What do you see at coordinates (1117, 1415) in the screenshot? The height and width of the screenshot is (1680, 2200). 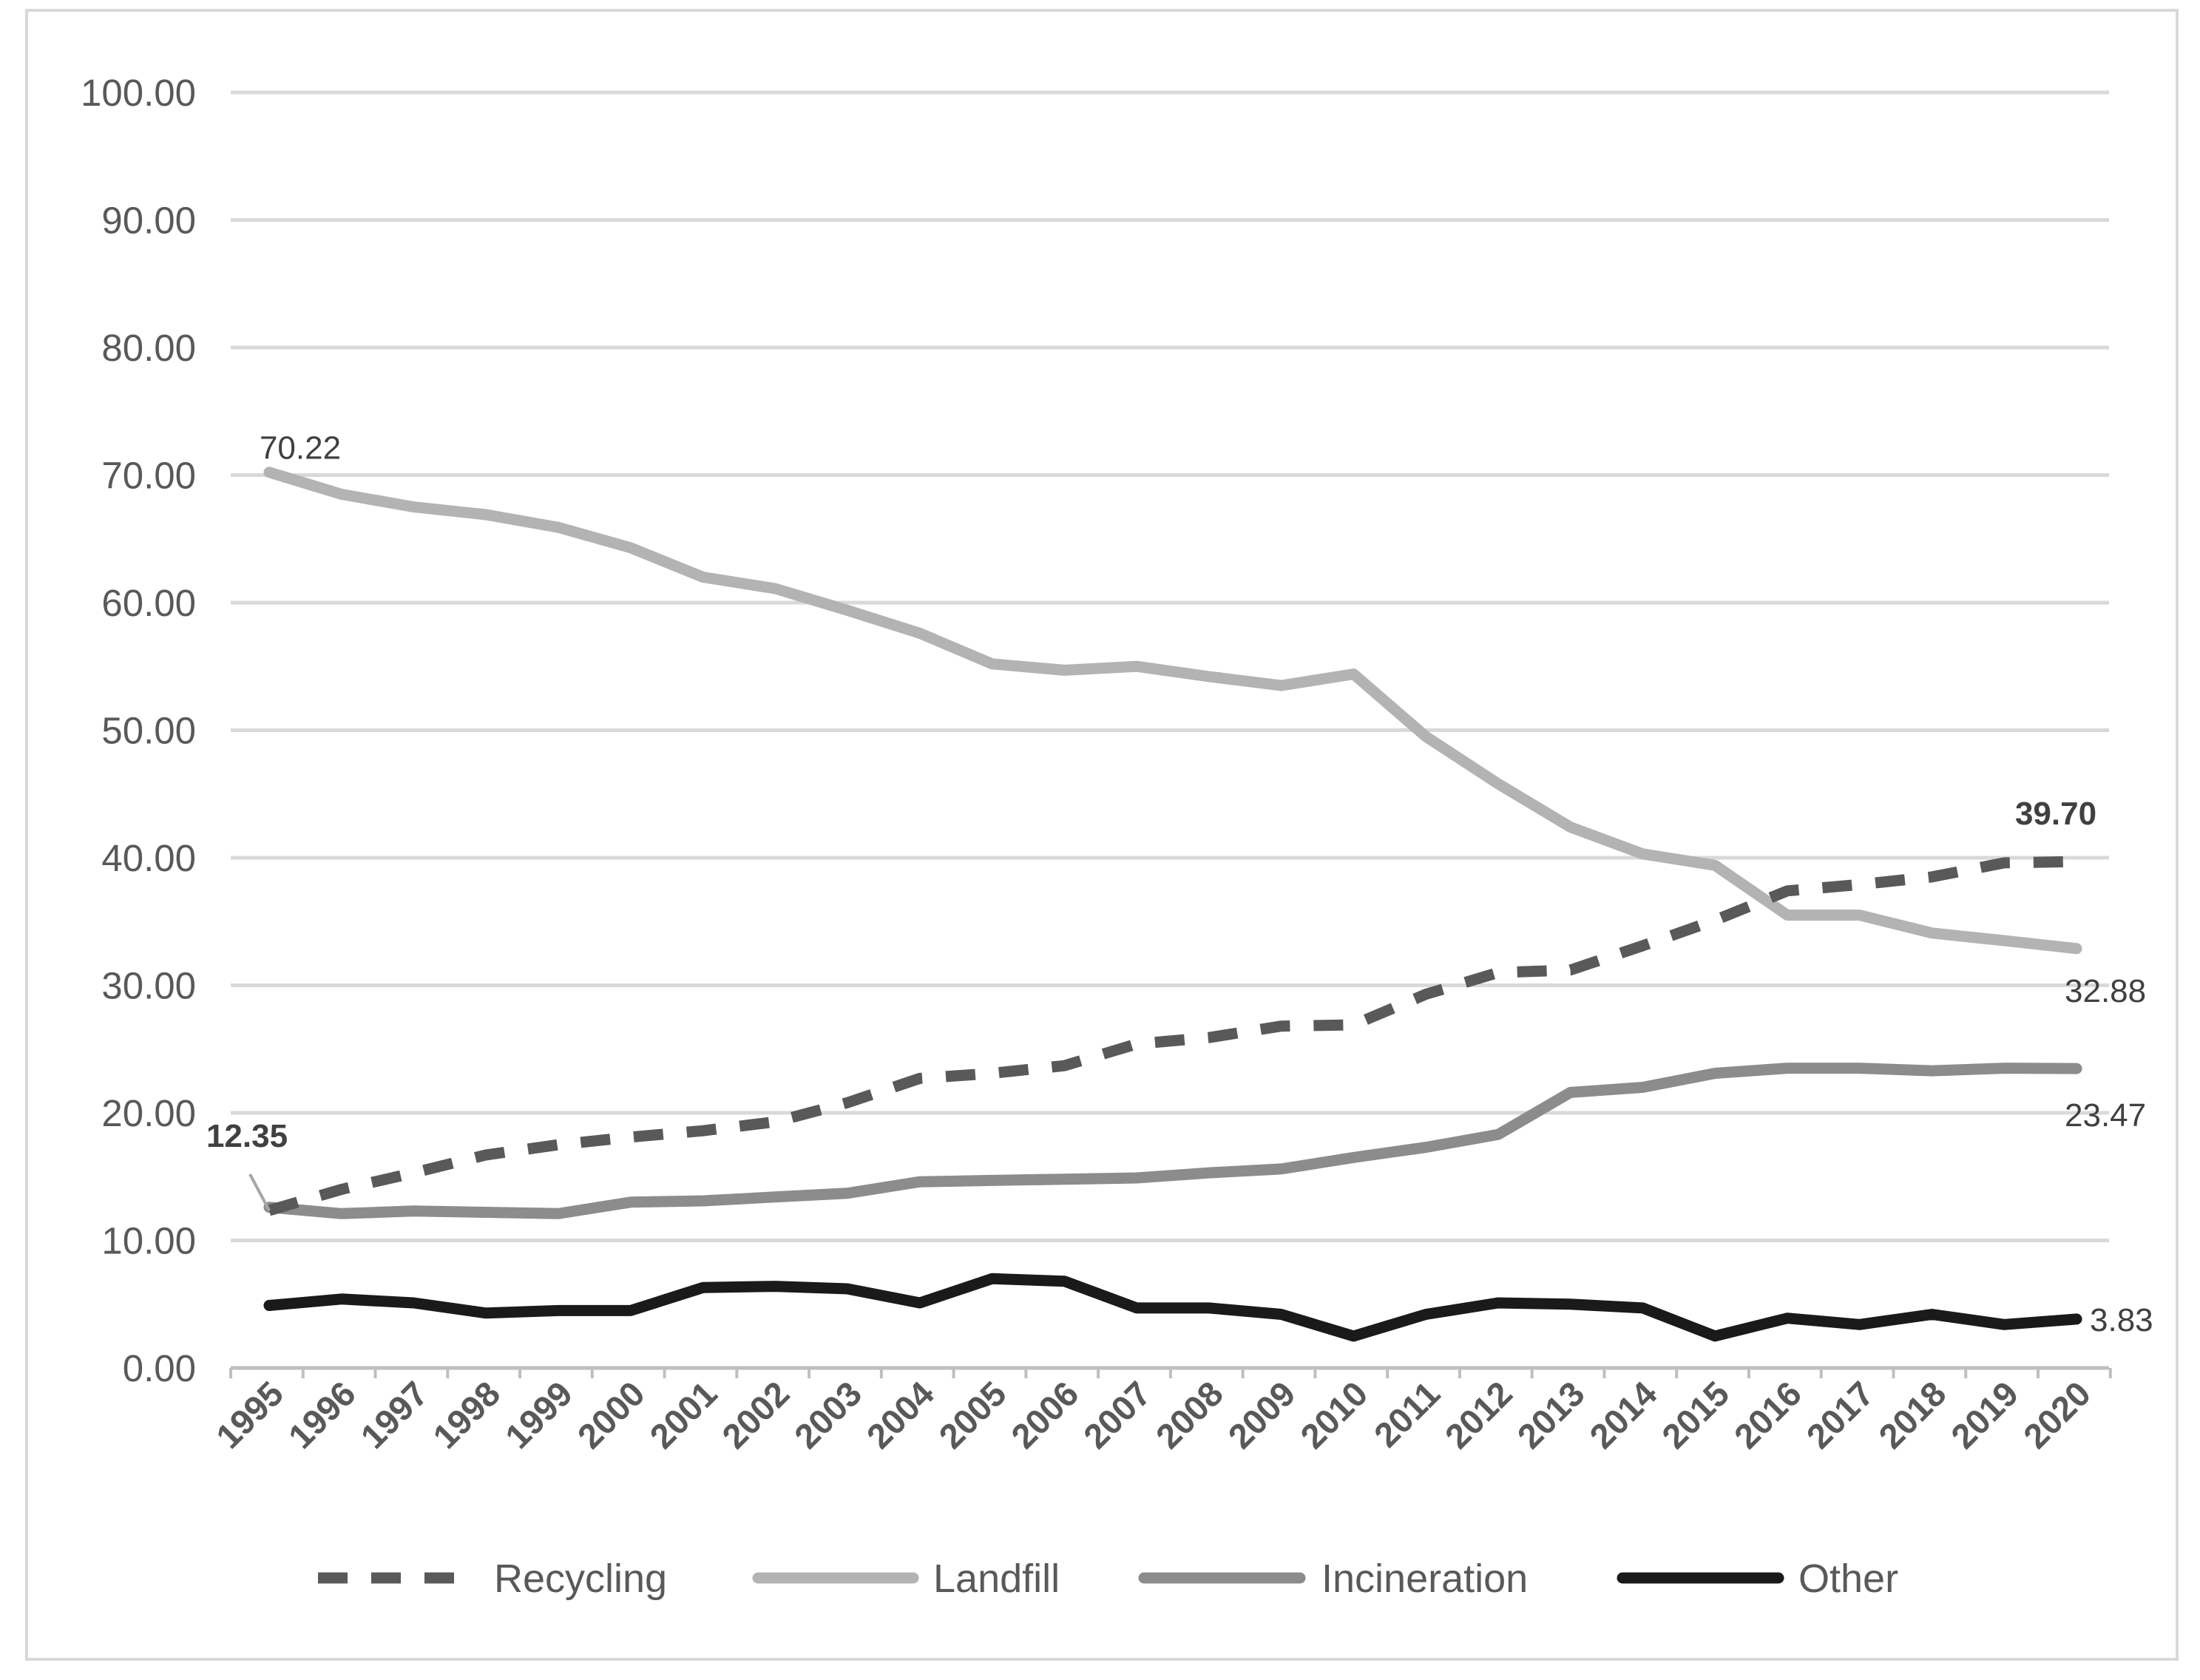 I see `x-tick-label: 2007` at bounding box center [1117, 1415].